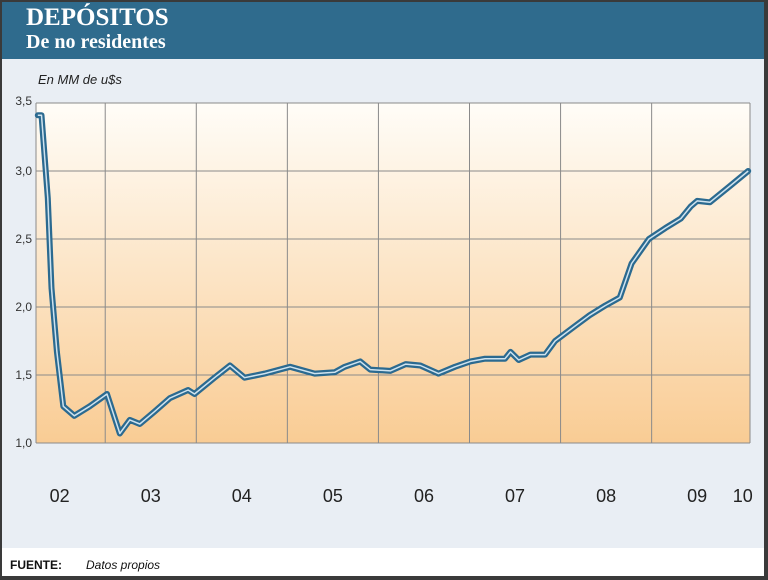 The height and width of the screenshot is (580, 768). What do you see at coordinates (23, 171) in the screenshot?
I see `y-tick-label: 3,0` at bounding box center [23, 171].